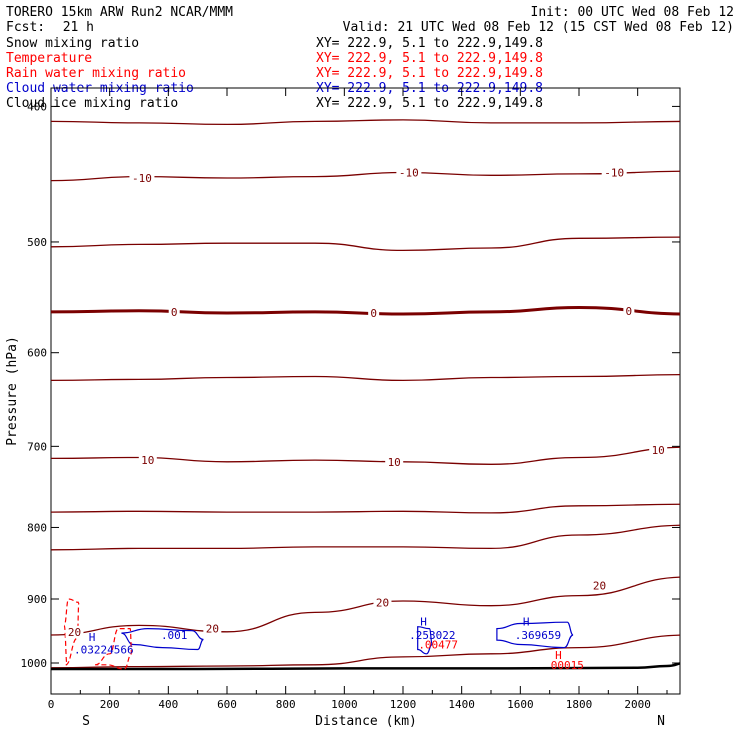 The height and width of the screenshot is (740, 740). What do you see at coordinates (168, 704) in the screenshot?
I see `x-tick-label: 400` at bounding box center [168, 704].